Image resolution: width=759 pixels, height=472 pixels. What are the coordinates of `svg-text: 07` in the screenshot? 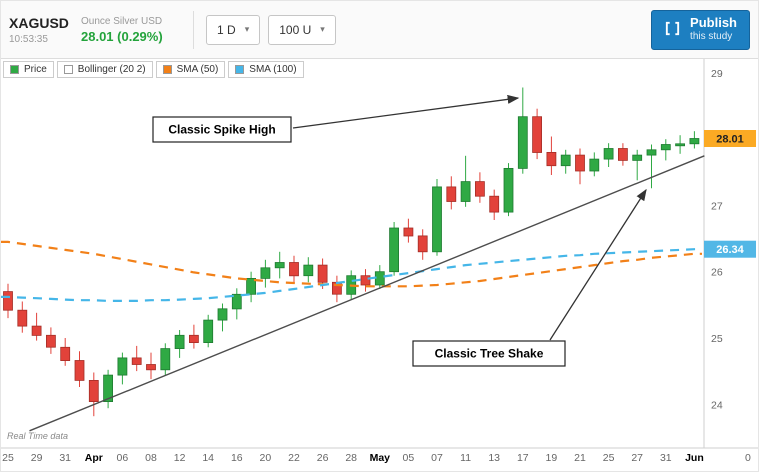 It's located at (437, 458).